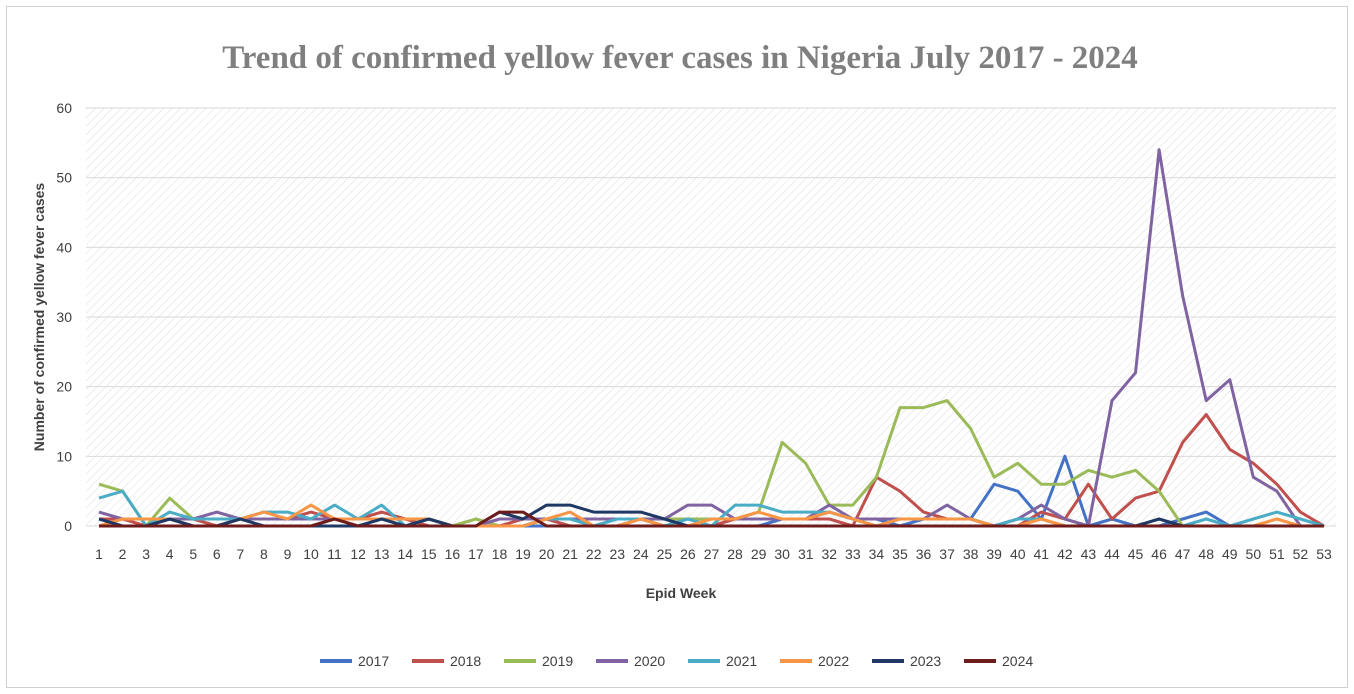 The image size is (1354, 694). Describe the element at coordinates (998, 661) in the screenshot. I see `legend-item-2024: 2024` at that location.